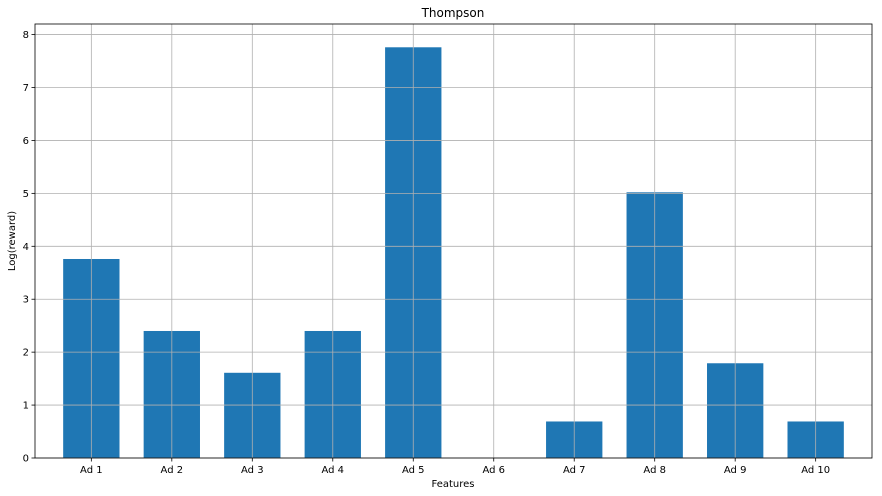  Describe the element at coordinates (413, 470) in the screenshot. I see `x-tick-label: Ad 5` at that location.